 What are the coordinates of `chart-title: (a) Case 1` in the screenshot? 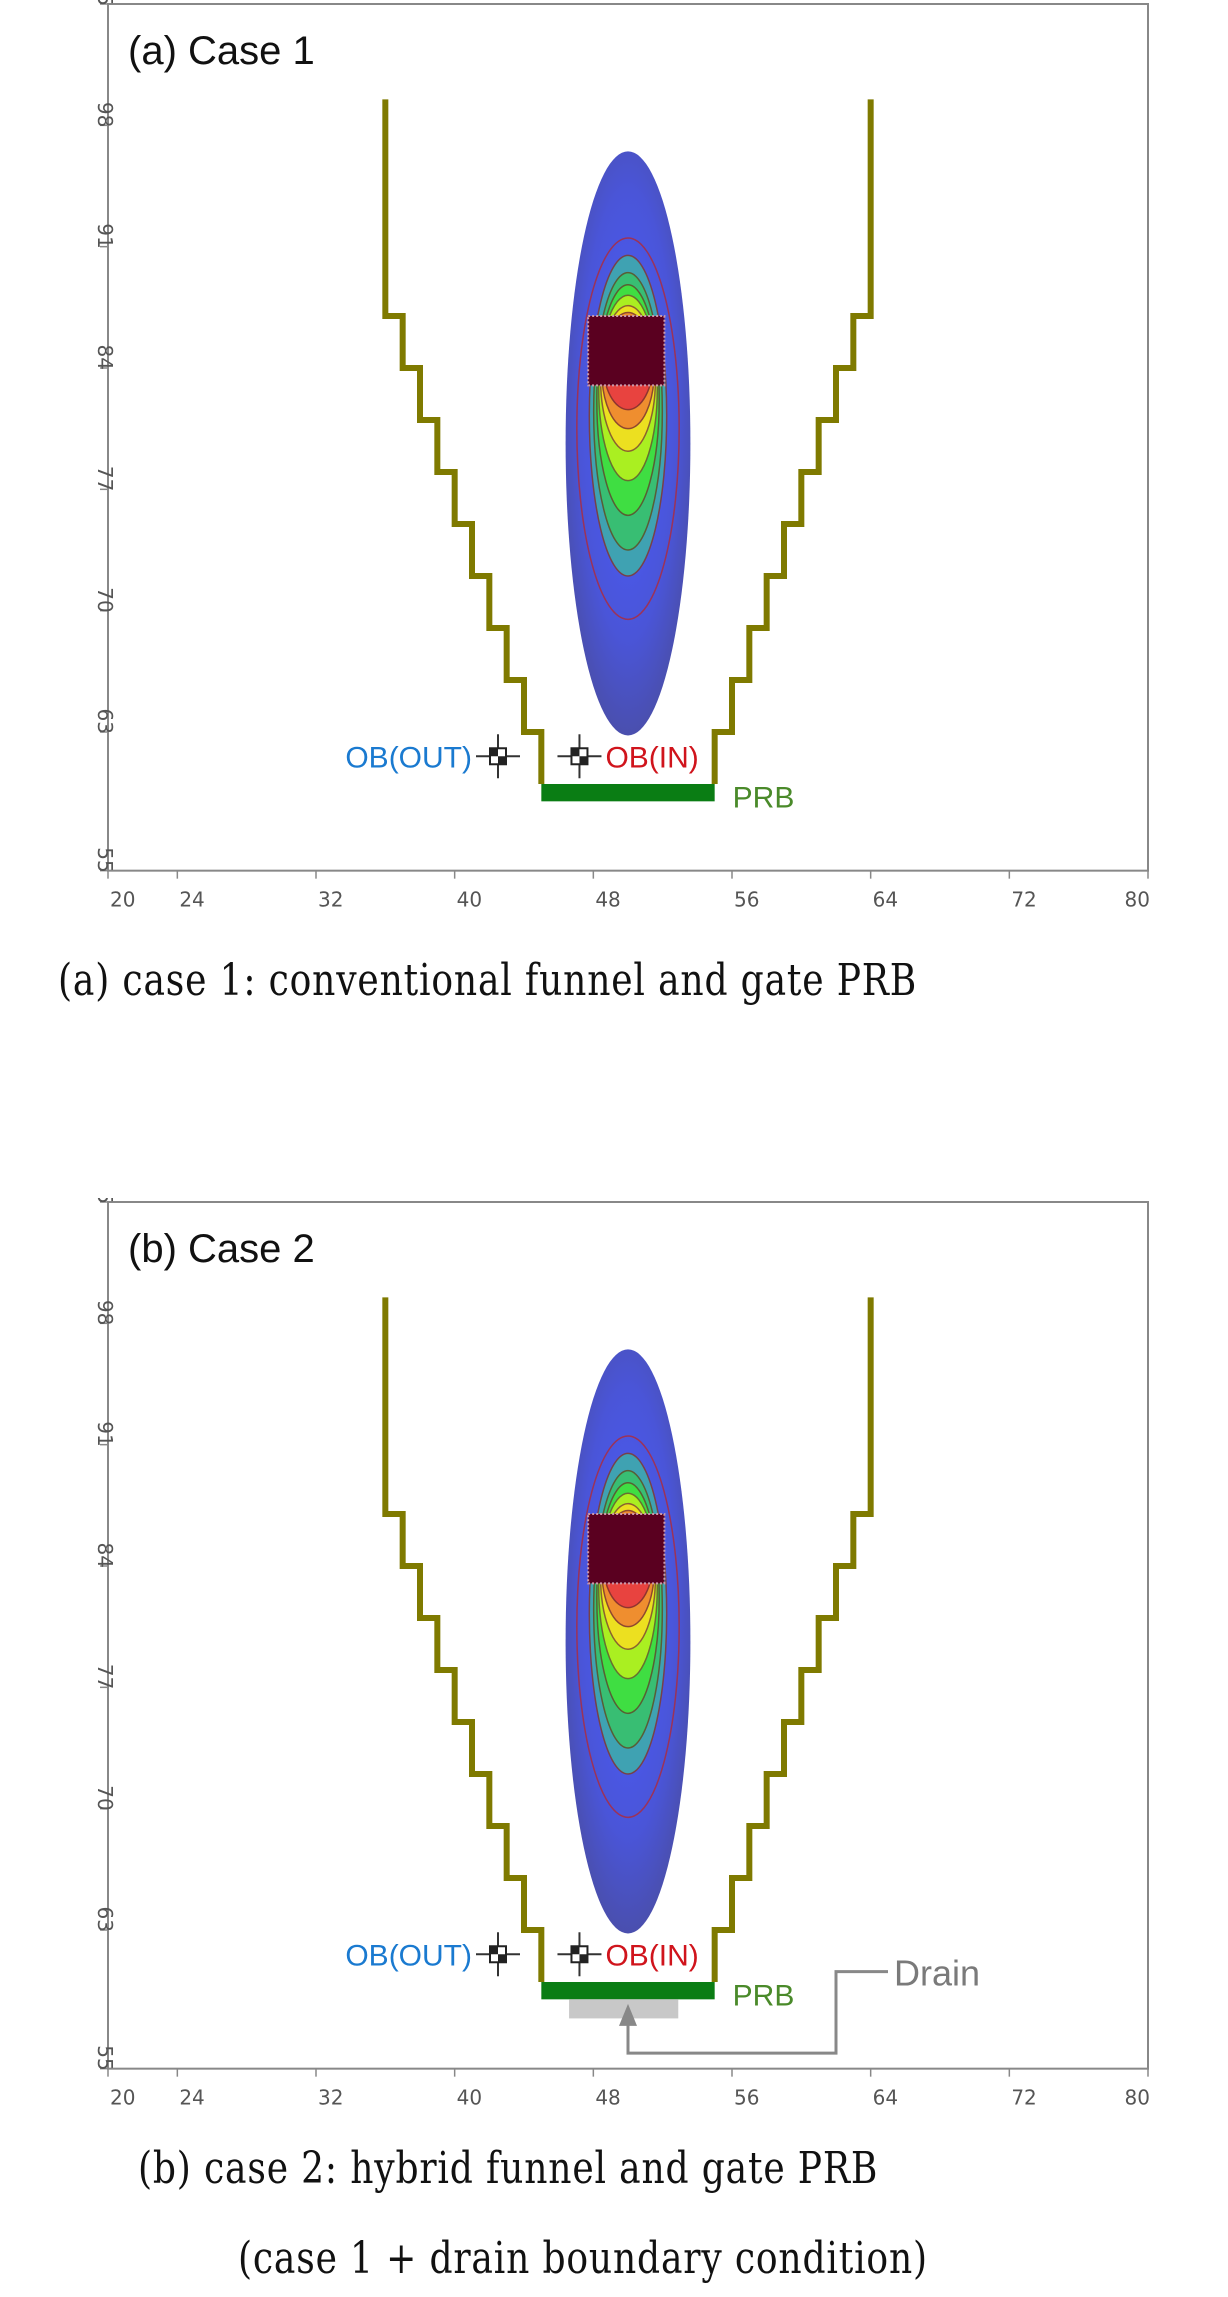 It's located at (221, 51).